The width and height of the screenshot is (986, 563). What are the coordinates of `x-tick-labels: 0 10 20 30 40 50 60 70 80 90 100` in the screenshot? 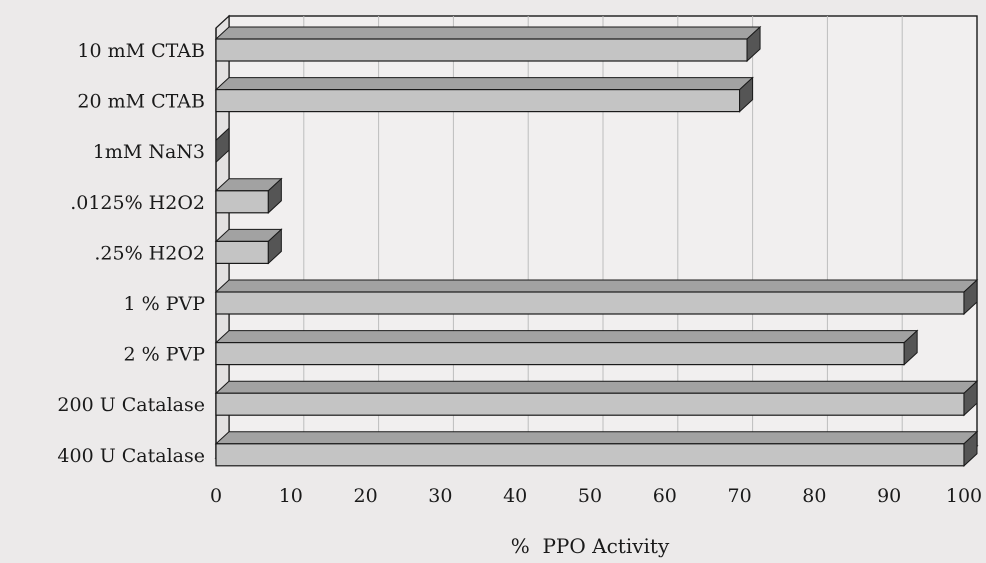 It's located at (596, 496).